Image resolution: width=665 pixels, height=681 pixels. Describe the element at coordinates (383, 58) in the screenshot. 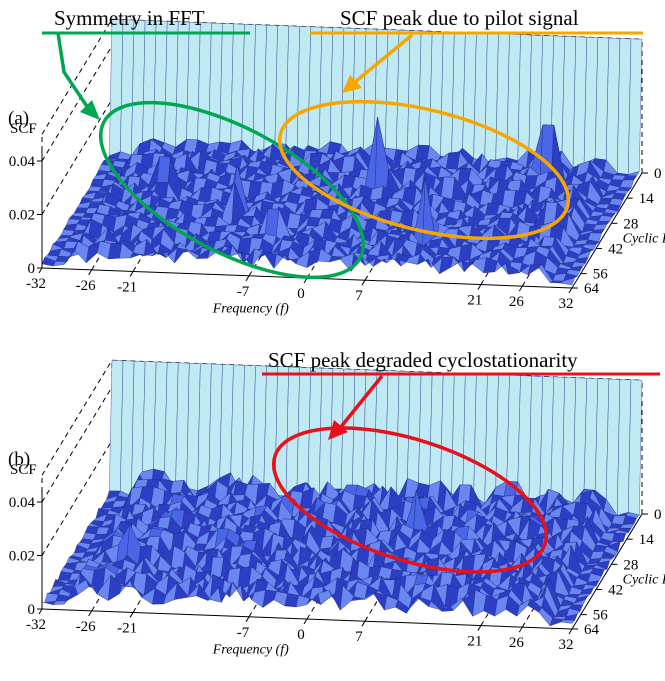

I see `annotation-arrow-orange` at that location.